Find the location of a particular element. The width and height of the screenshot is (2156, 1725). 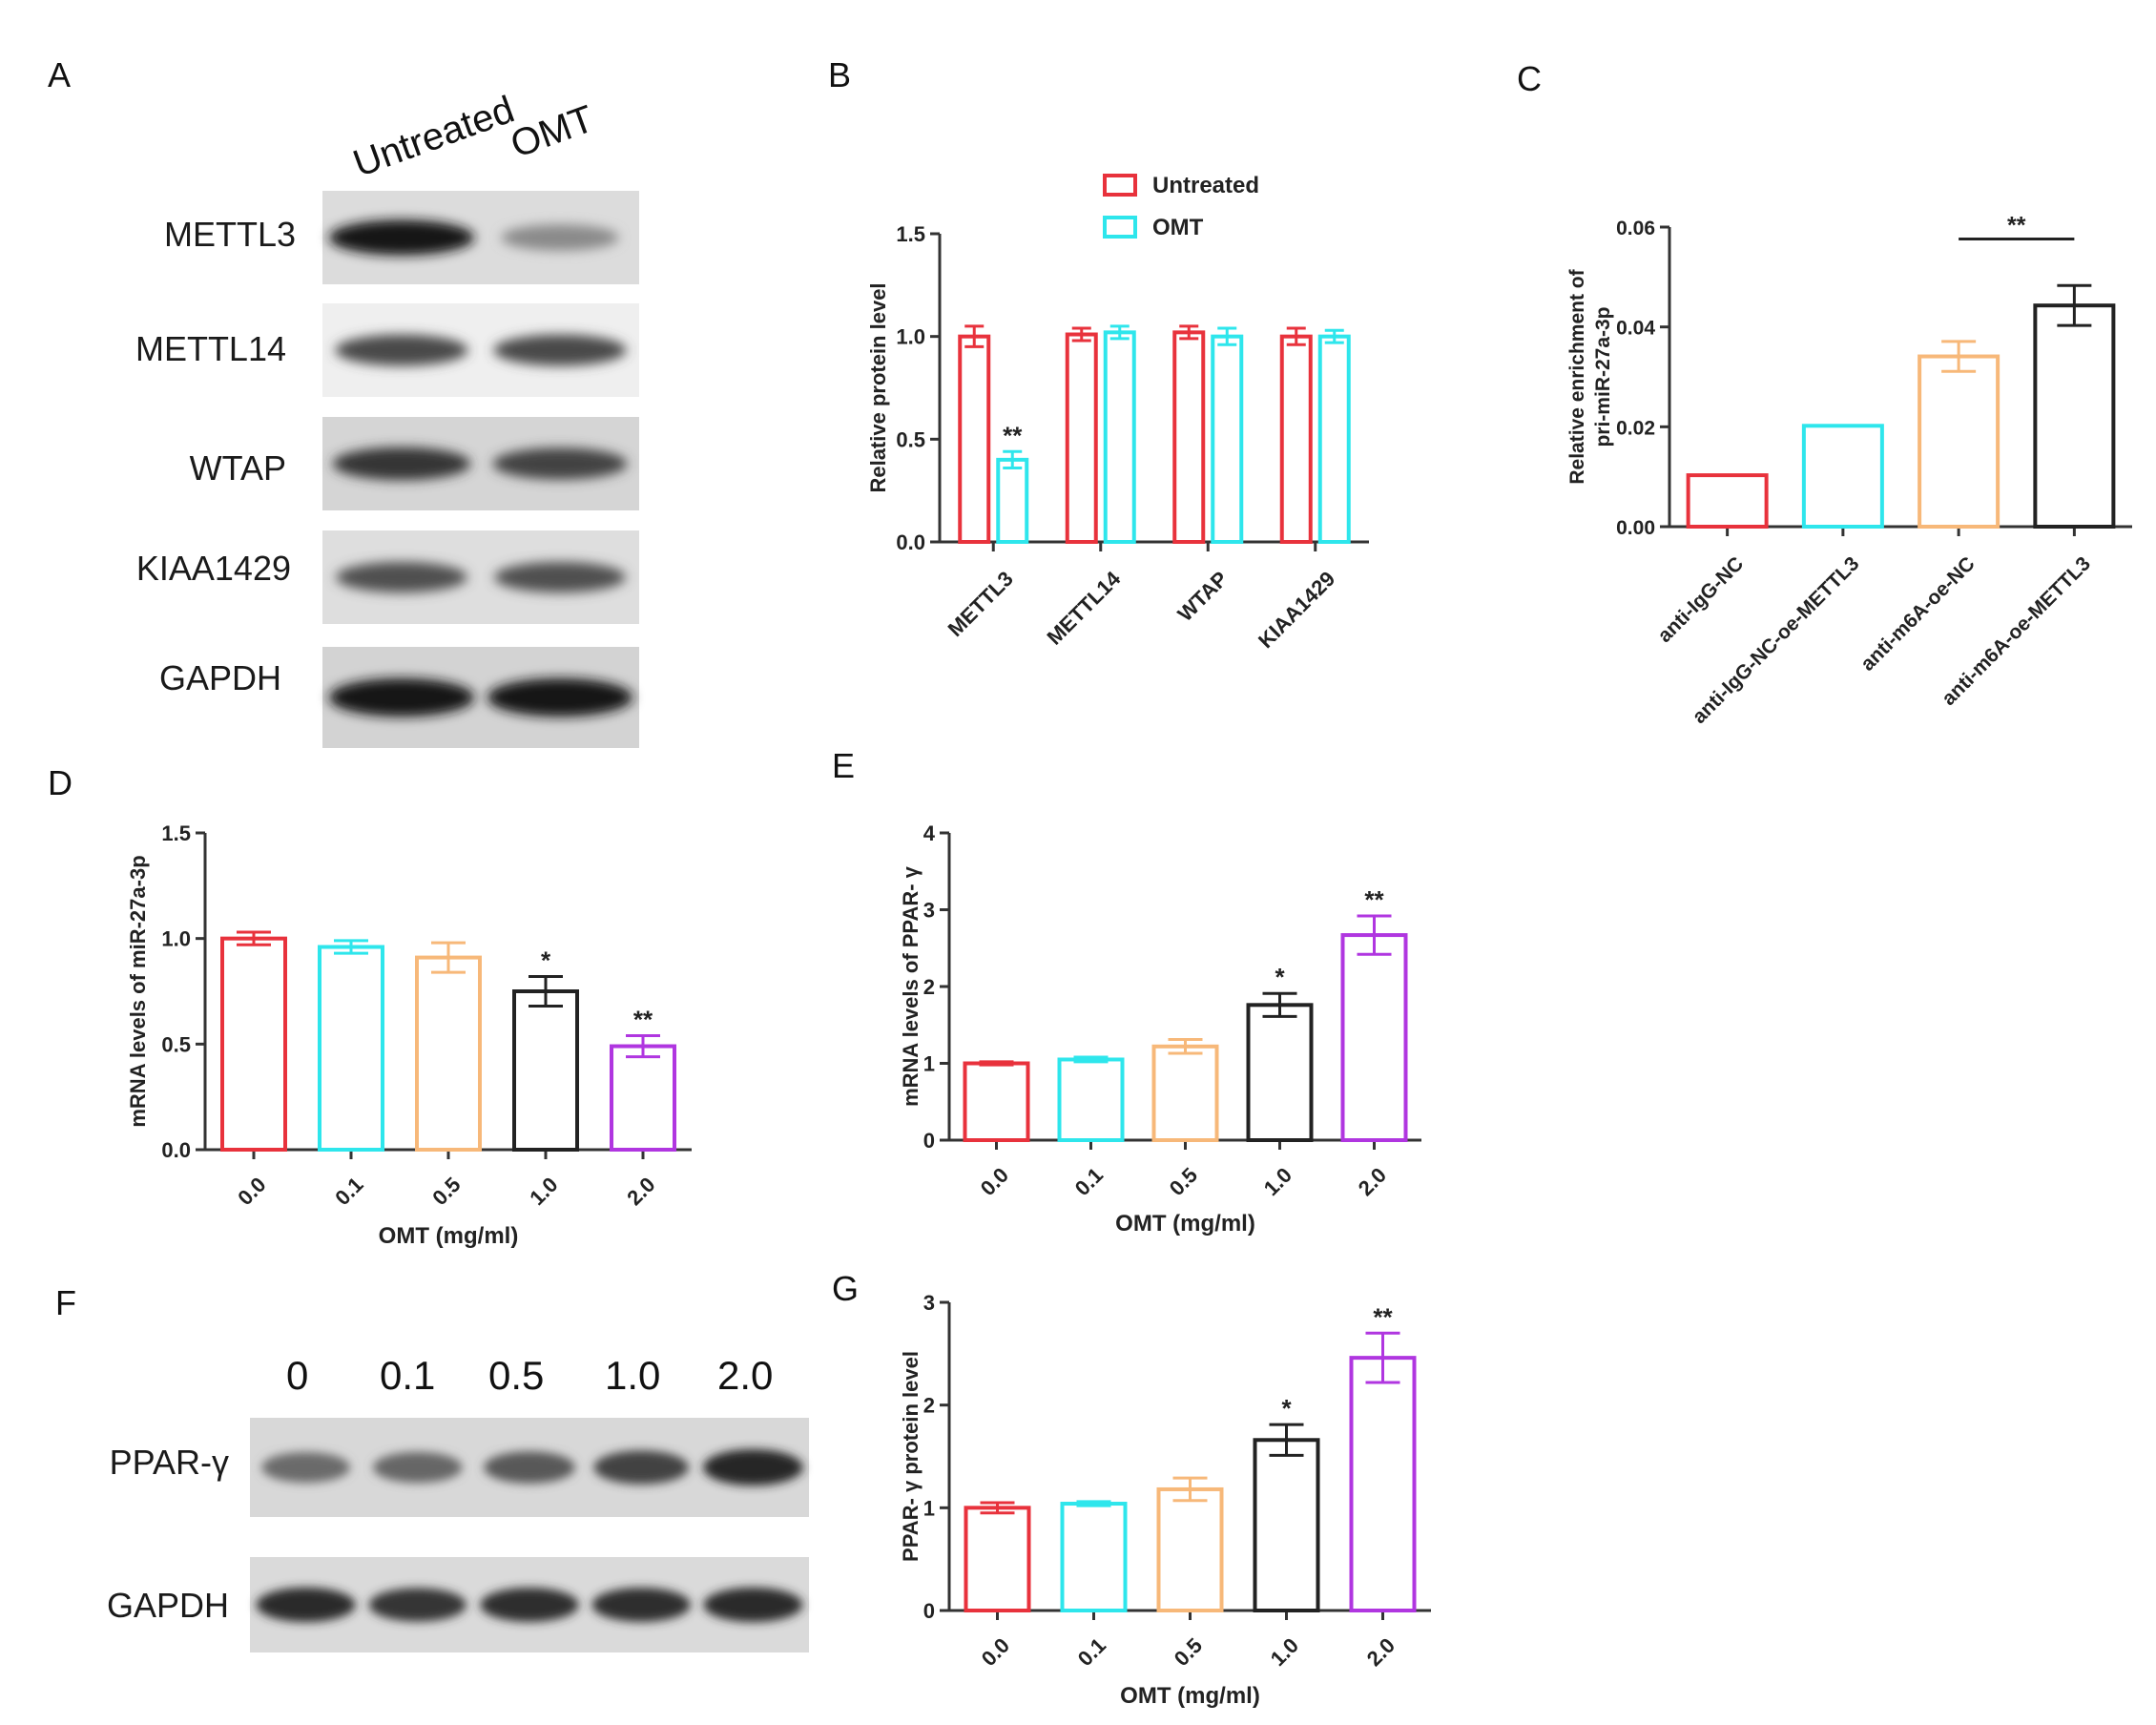

x-tick-label: 0.1 is located at coordinates (1091, 1652).